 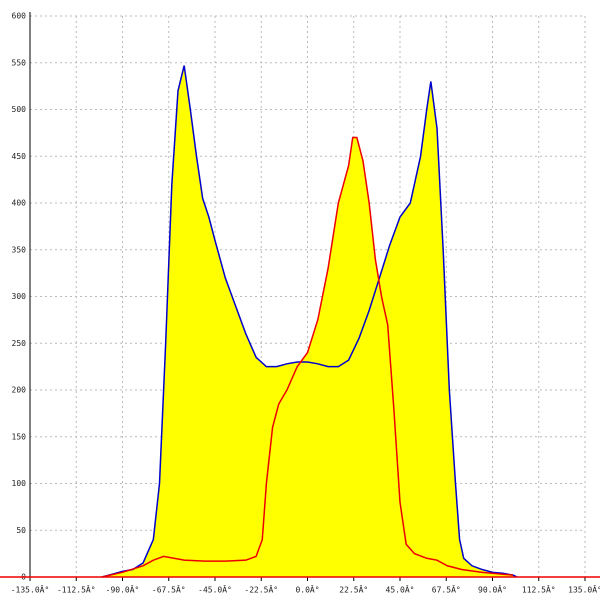 What do you see at coordinates (19, 390) in the screenshot?
I see `y-tick-label: 200` at bounding box center [19, 390].